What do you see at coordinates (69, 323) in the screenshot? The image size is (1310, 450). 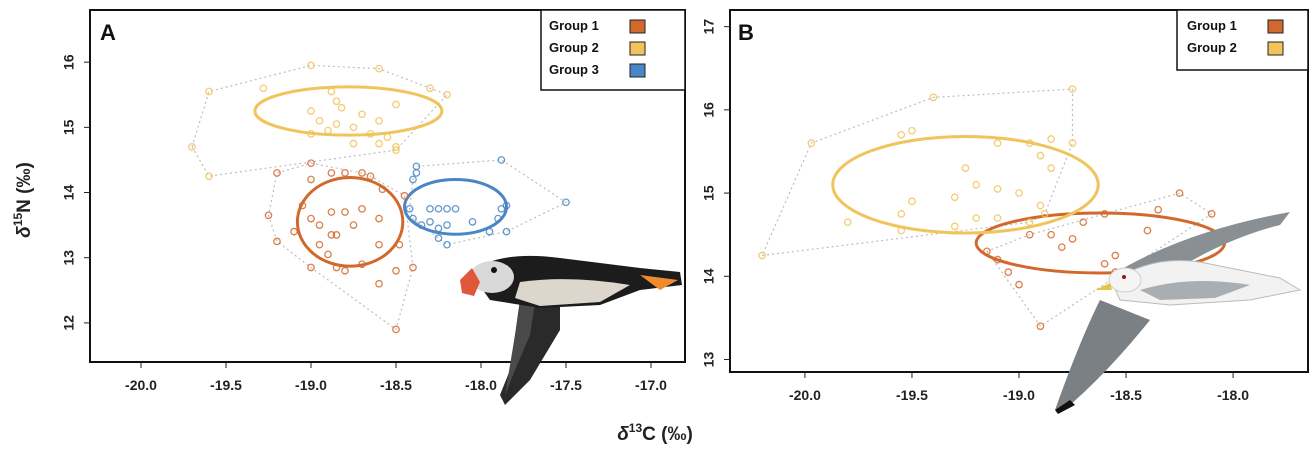 I see `y-tick-label: 12` at bounding box center [69, 323].